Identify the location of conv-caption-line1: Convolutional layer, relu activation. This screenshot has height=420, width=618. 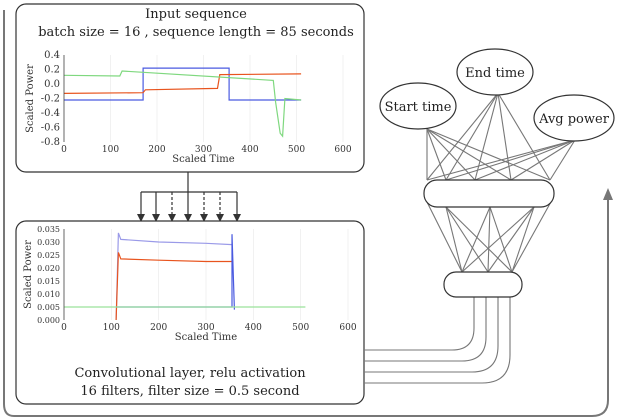
(190, 373).